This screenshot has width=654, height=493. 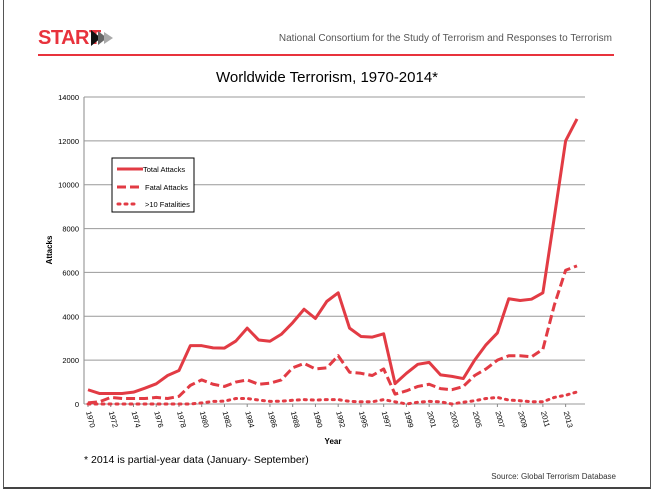 I want to click on y-axis-label: Attacks, so click(x=49, y=249).